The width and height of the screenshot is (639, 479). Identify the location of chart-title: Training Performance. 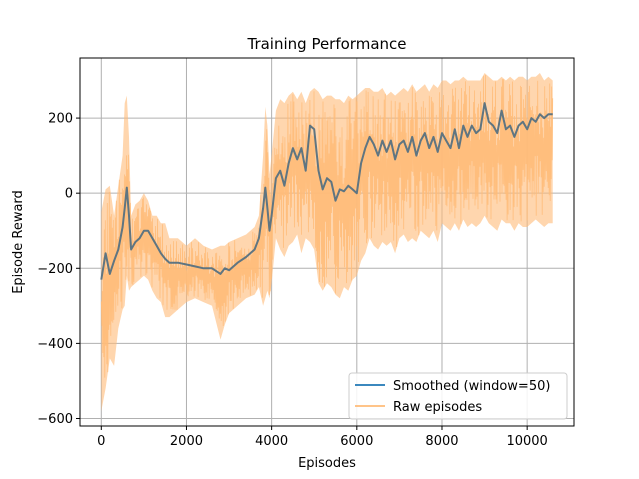
(326, 44).